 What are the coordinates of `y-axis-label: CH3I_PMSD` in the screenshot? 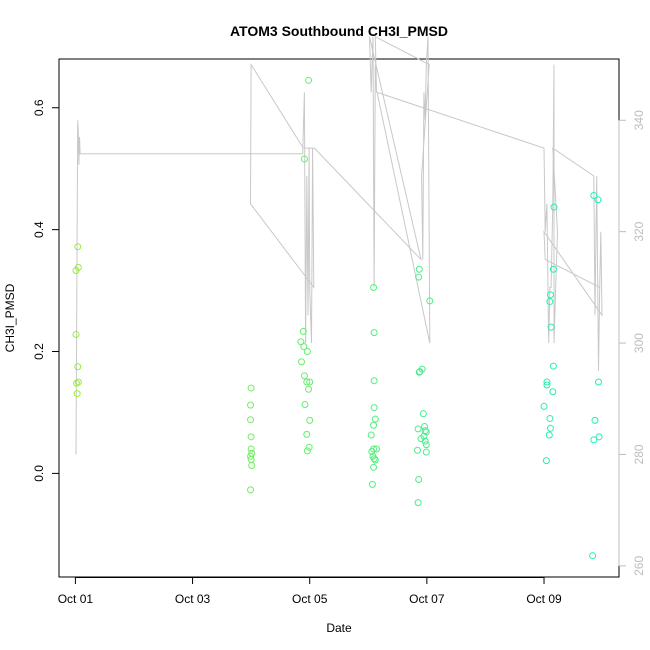 It's located at (10, 317).